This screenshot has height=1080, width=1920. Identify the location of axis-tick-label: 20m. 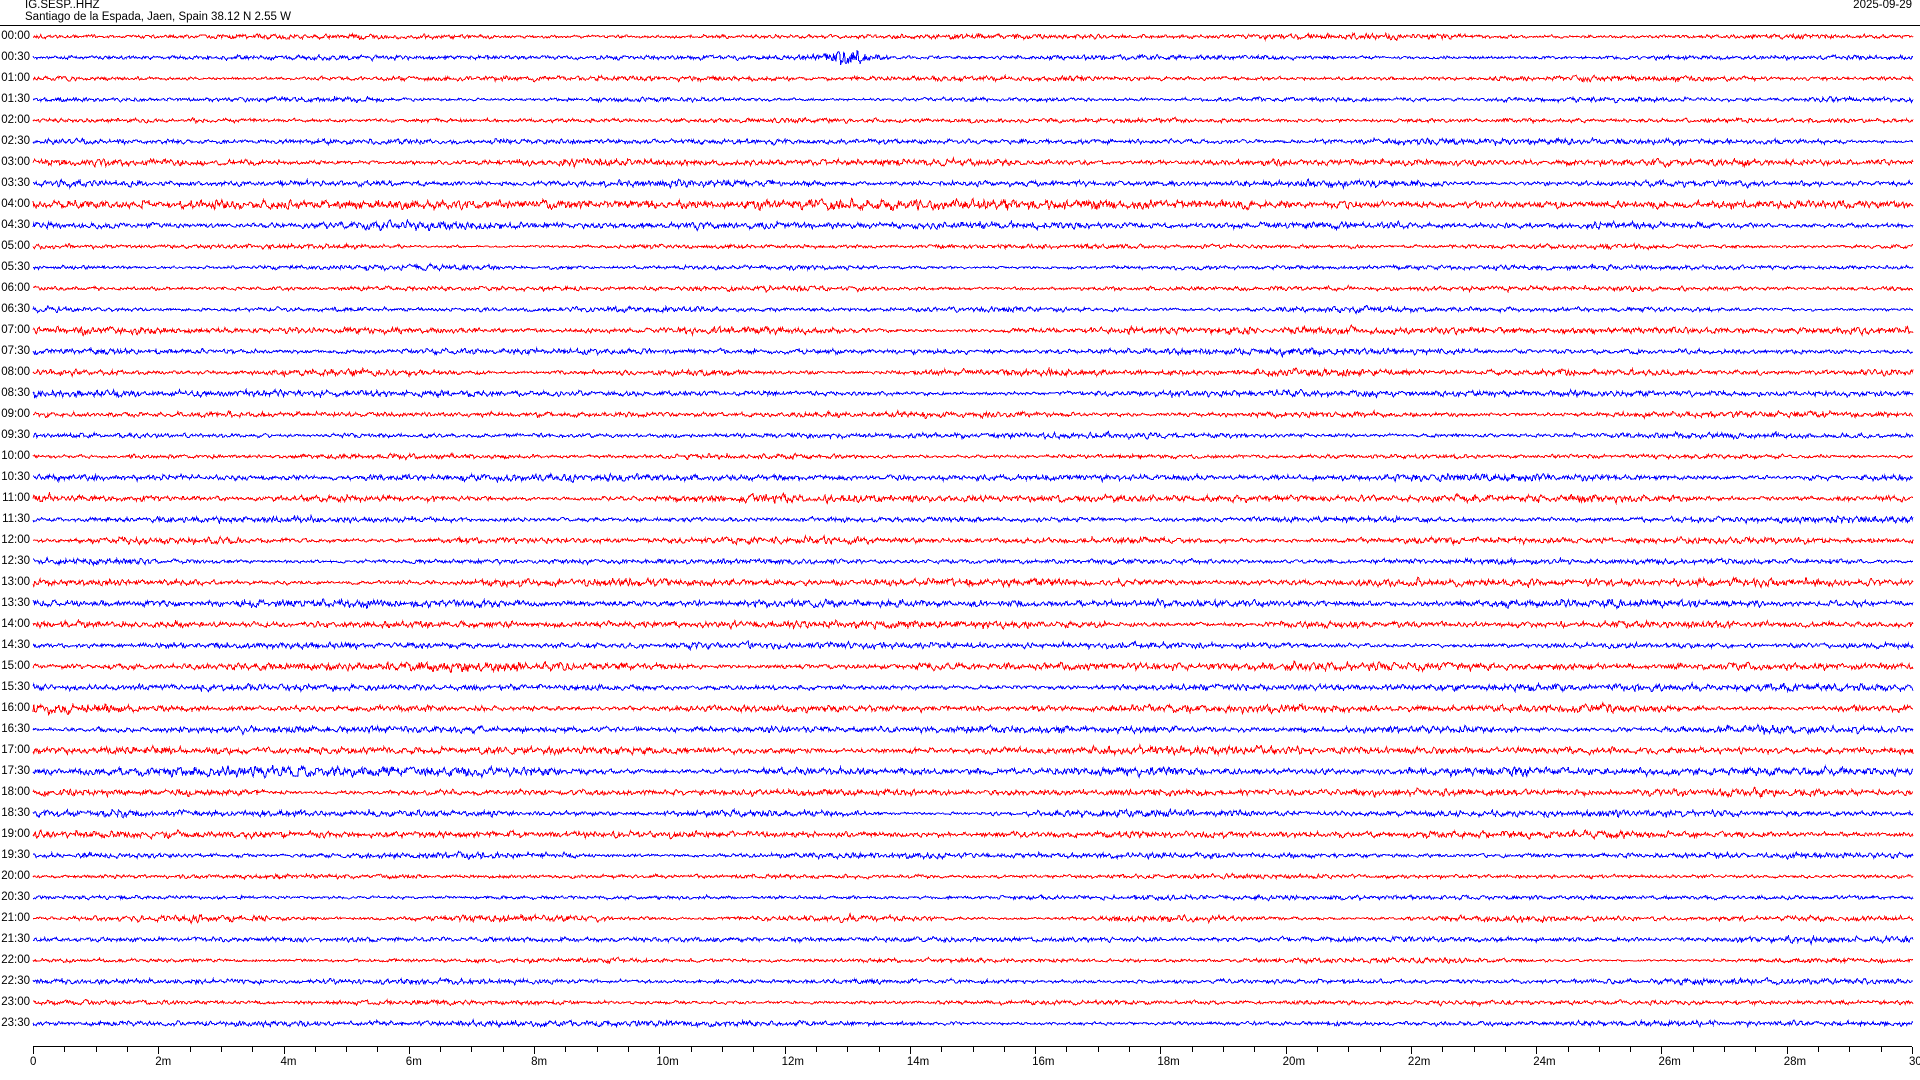
(1294, 1062).